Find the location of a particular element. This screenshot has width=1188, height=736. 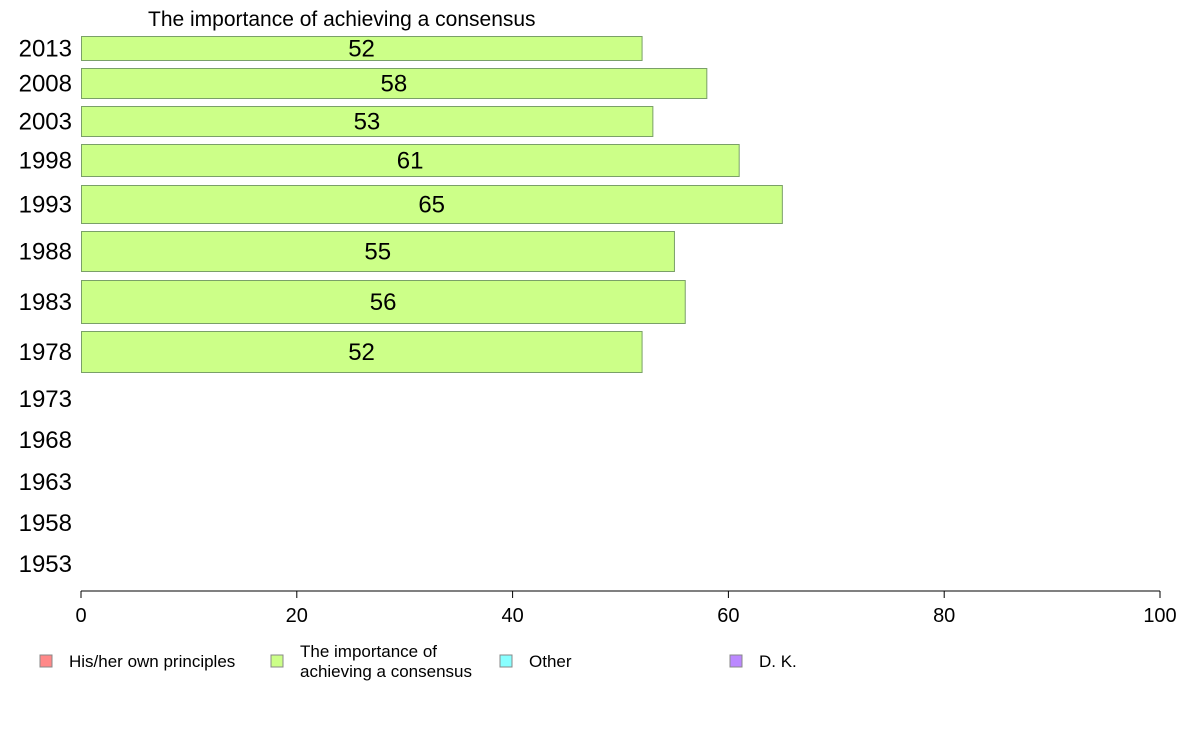

value-label-1988: 55 is located at coordinates (377, 252).